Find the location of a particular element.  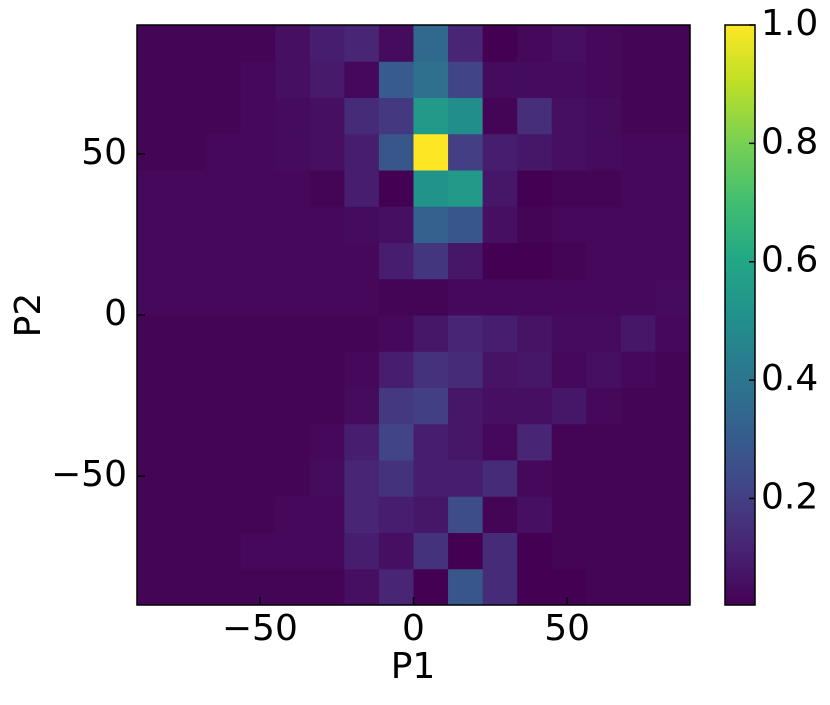

y-axis-label: P2 is located at coordinates (28, 315).